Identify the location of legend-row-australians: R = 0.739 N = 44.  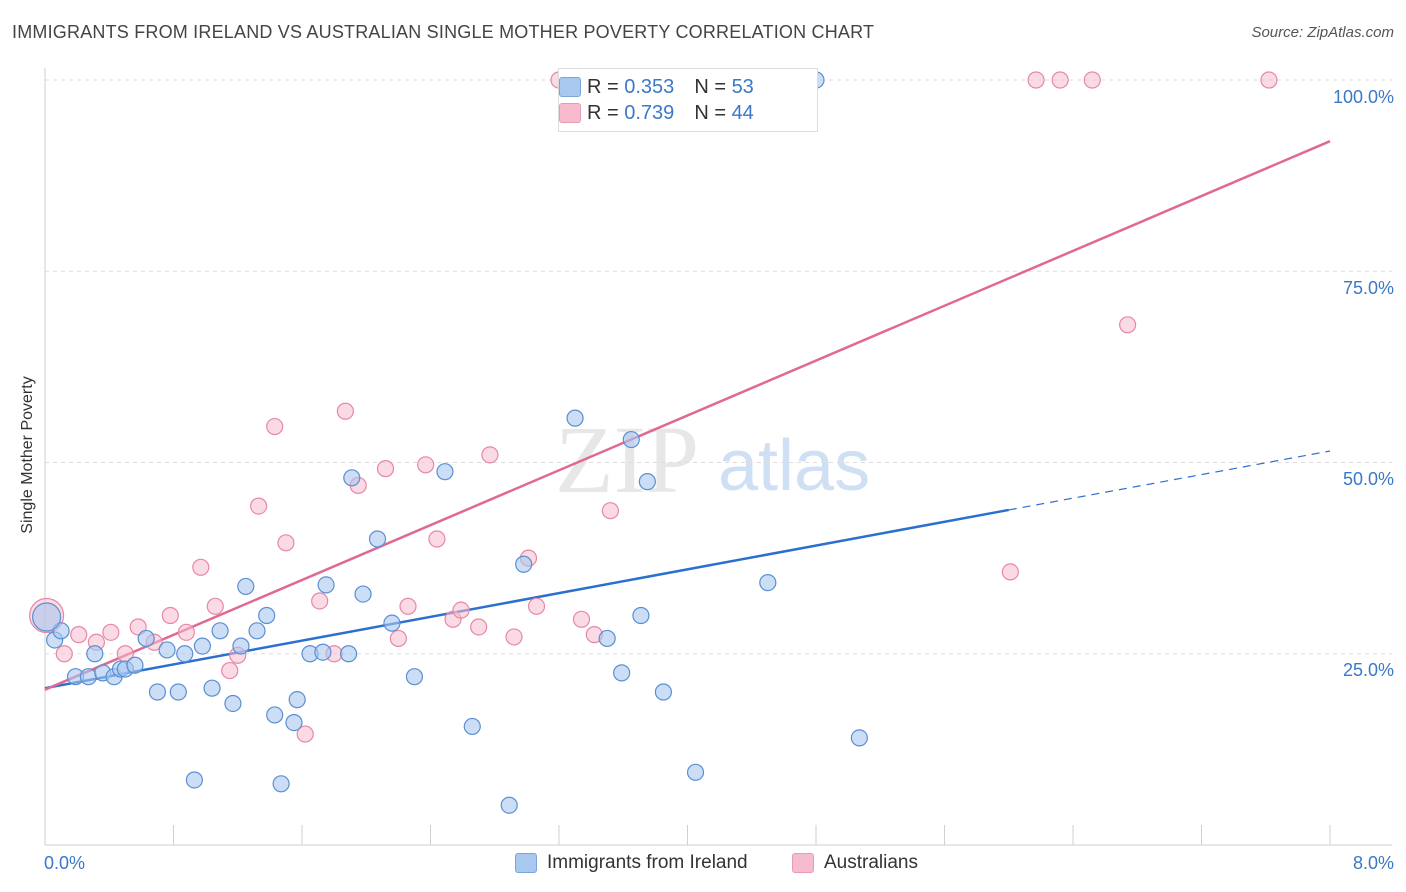
(656, 113).